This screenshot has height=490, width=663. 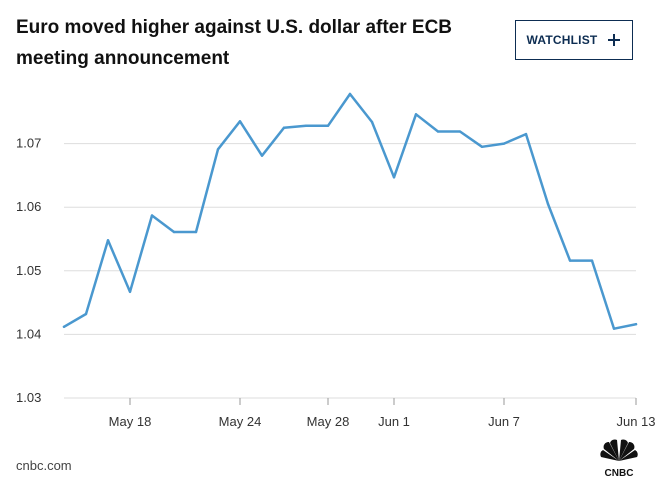 What do you see at coordinates (562, 40) in the screenshot?
I see `watchlist-label: WATCHLIST` at bounding box center [562, 40].